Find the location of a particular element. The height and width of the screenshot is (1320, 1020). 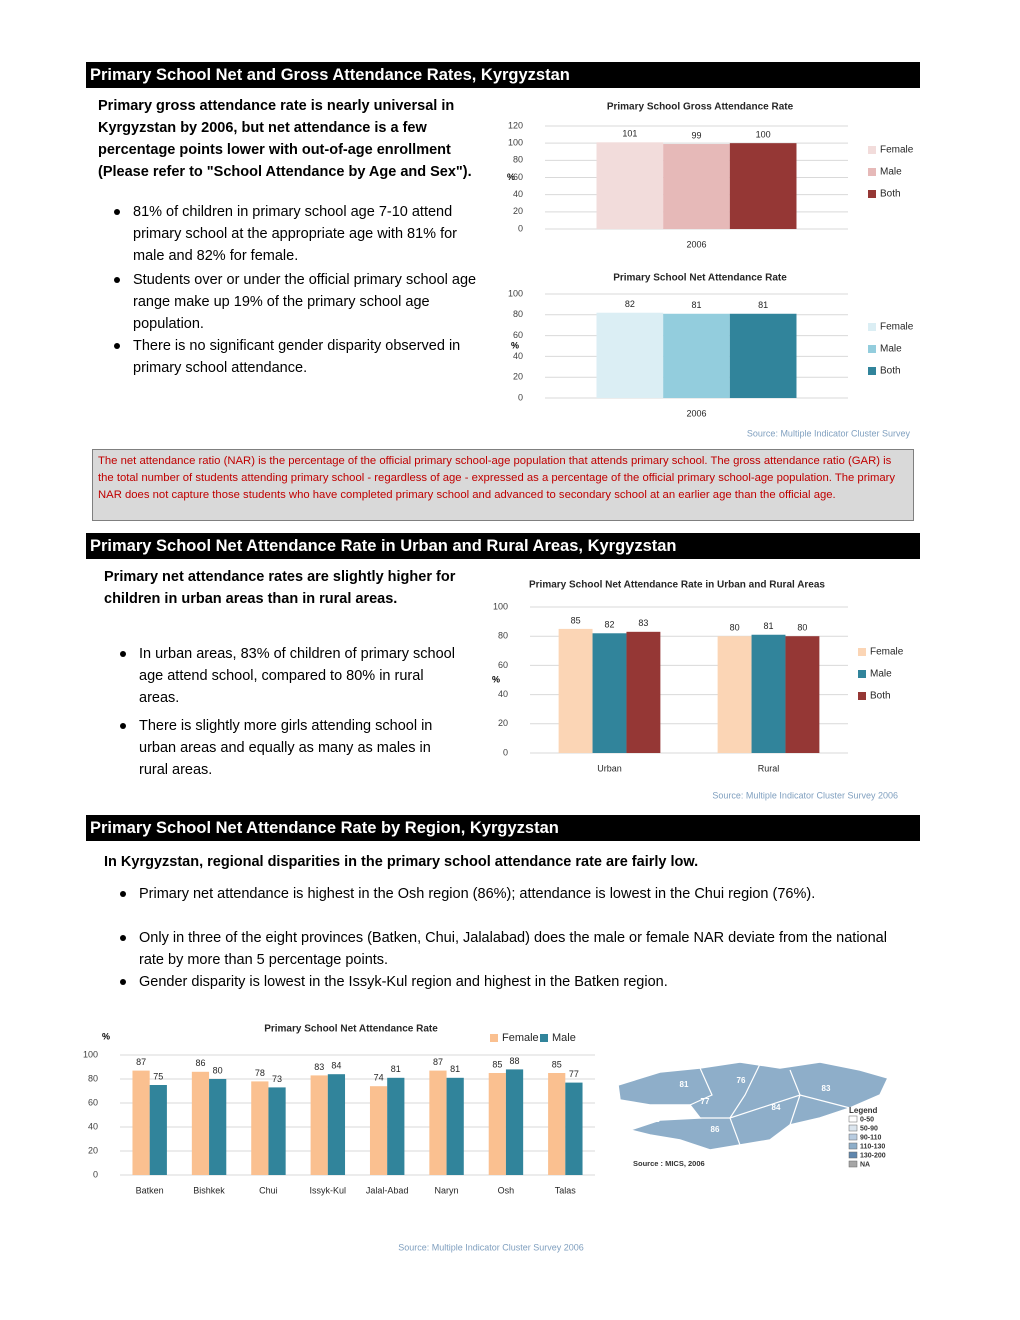

data-label: 99 is located at coordinates (696, 135).